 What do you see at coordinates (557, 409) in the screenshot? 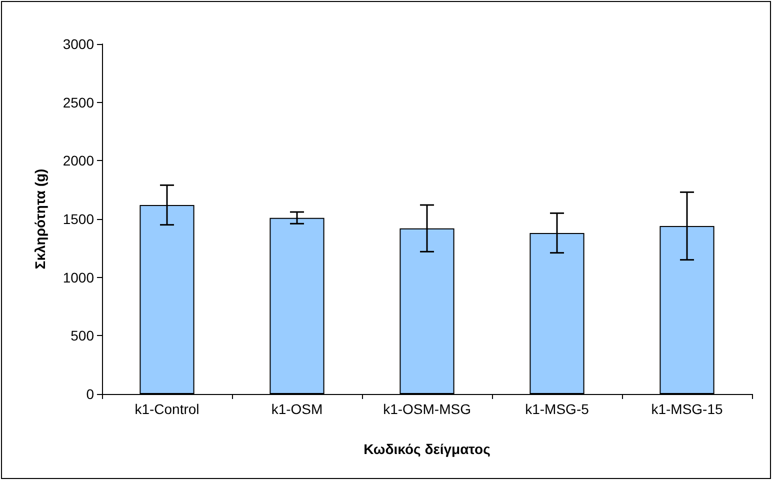
I see `x-tick-label: k1-MSG-5` at bounding box center [557, 409].